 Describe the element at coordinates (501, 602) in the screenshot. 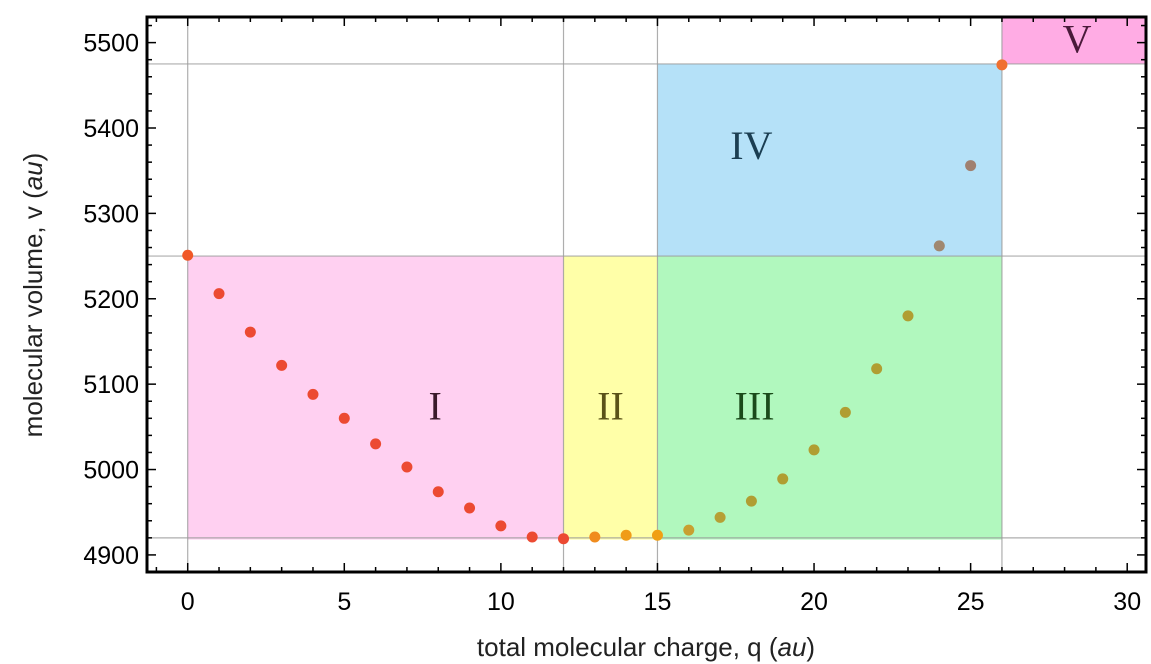

I see `x-tick-label: 10` at that location.